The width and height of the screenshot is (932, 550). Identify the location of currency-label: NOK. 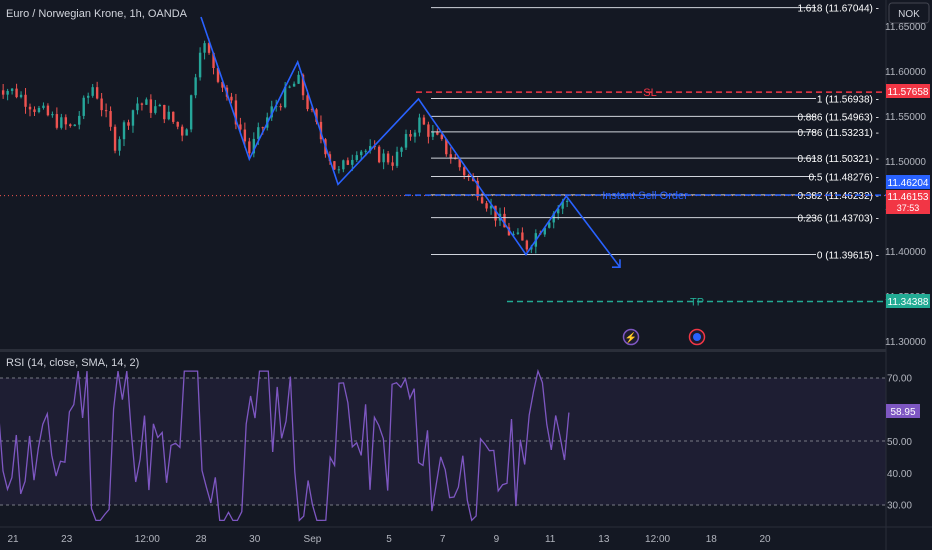
(909, 14).